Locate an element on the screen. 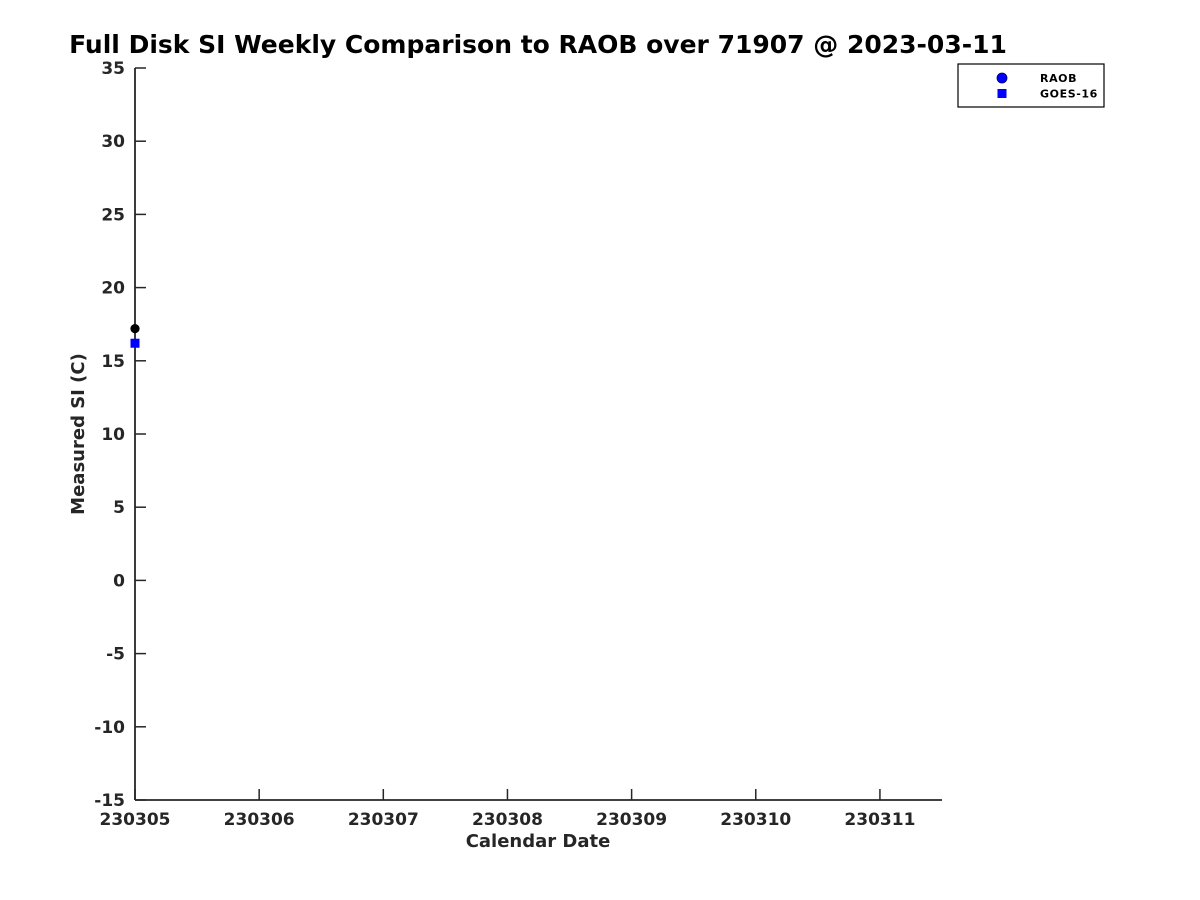 This screenshot has width=1200, height=900. y-tick-label: -10 is located at coordinates (109, 728).